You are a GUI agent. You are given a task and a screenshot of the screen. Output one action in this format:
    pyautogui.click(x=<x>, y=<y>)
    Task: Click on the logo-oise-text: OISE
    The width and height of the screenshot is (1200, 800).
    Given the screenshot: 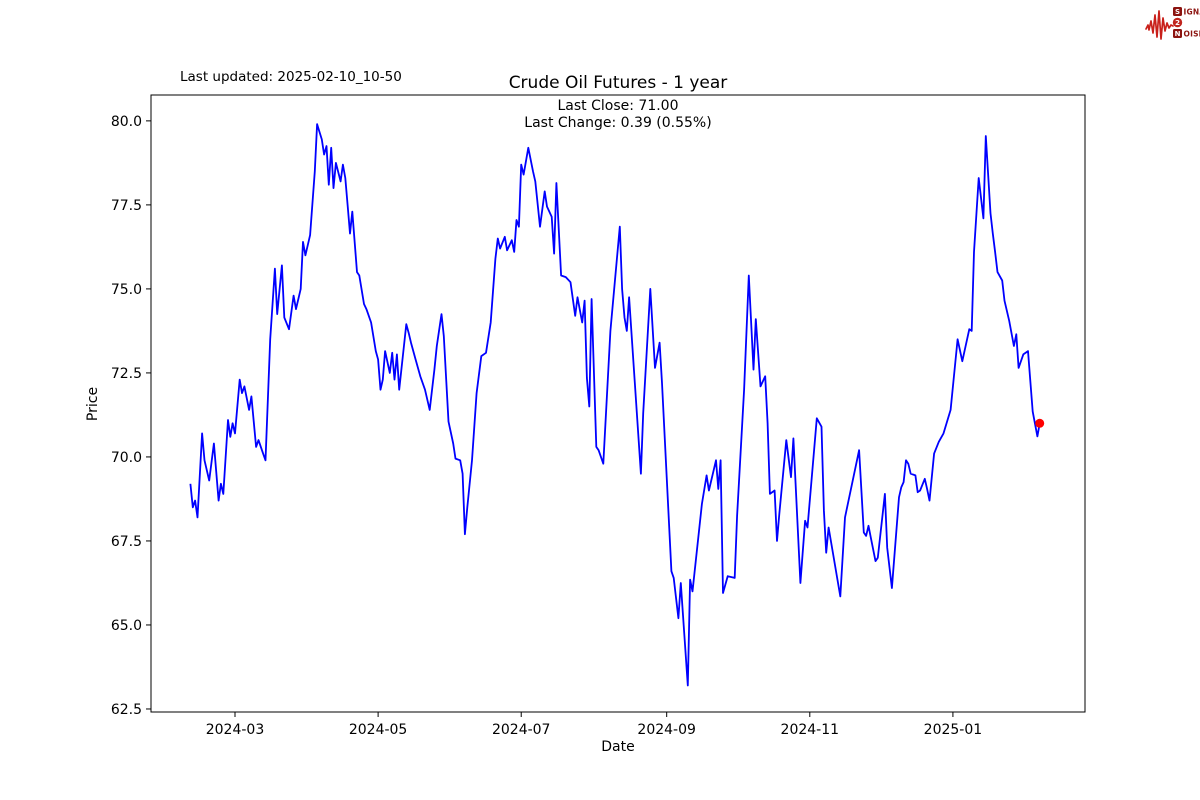 What is the action you would take?
    pyautogui.click(x=1192, y=34)
    